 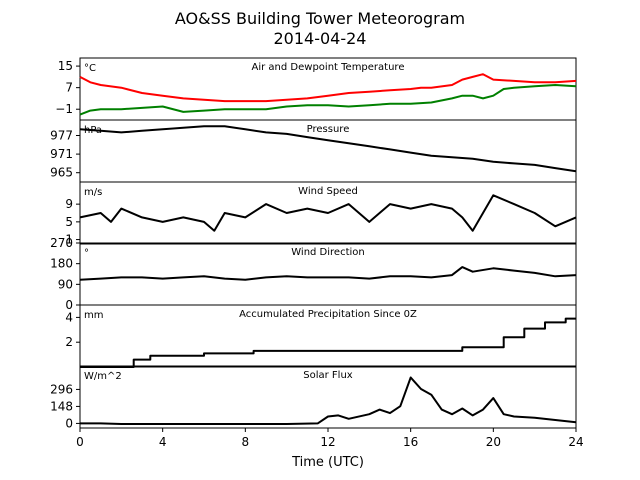 What do you see at coordinates (64, 109) in the screenshot?
I see `y-tick-label: −1` at bounding box center [64, 109].